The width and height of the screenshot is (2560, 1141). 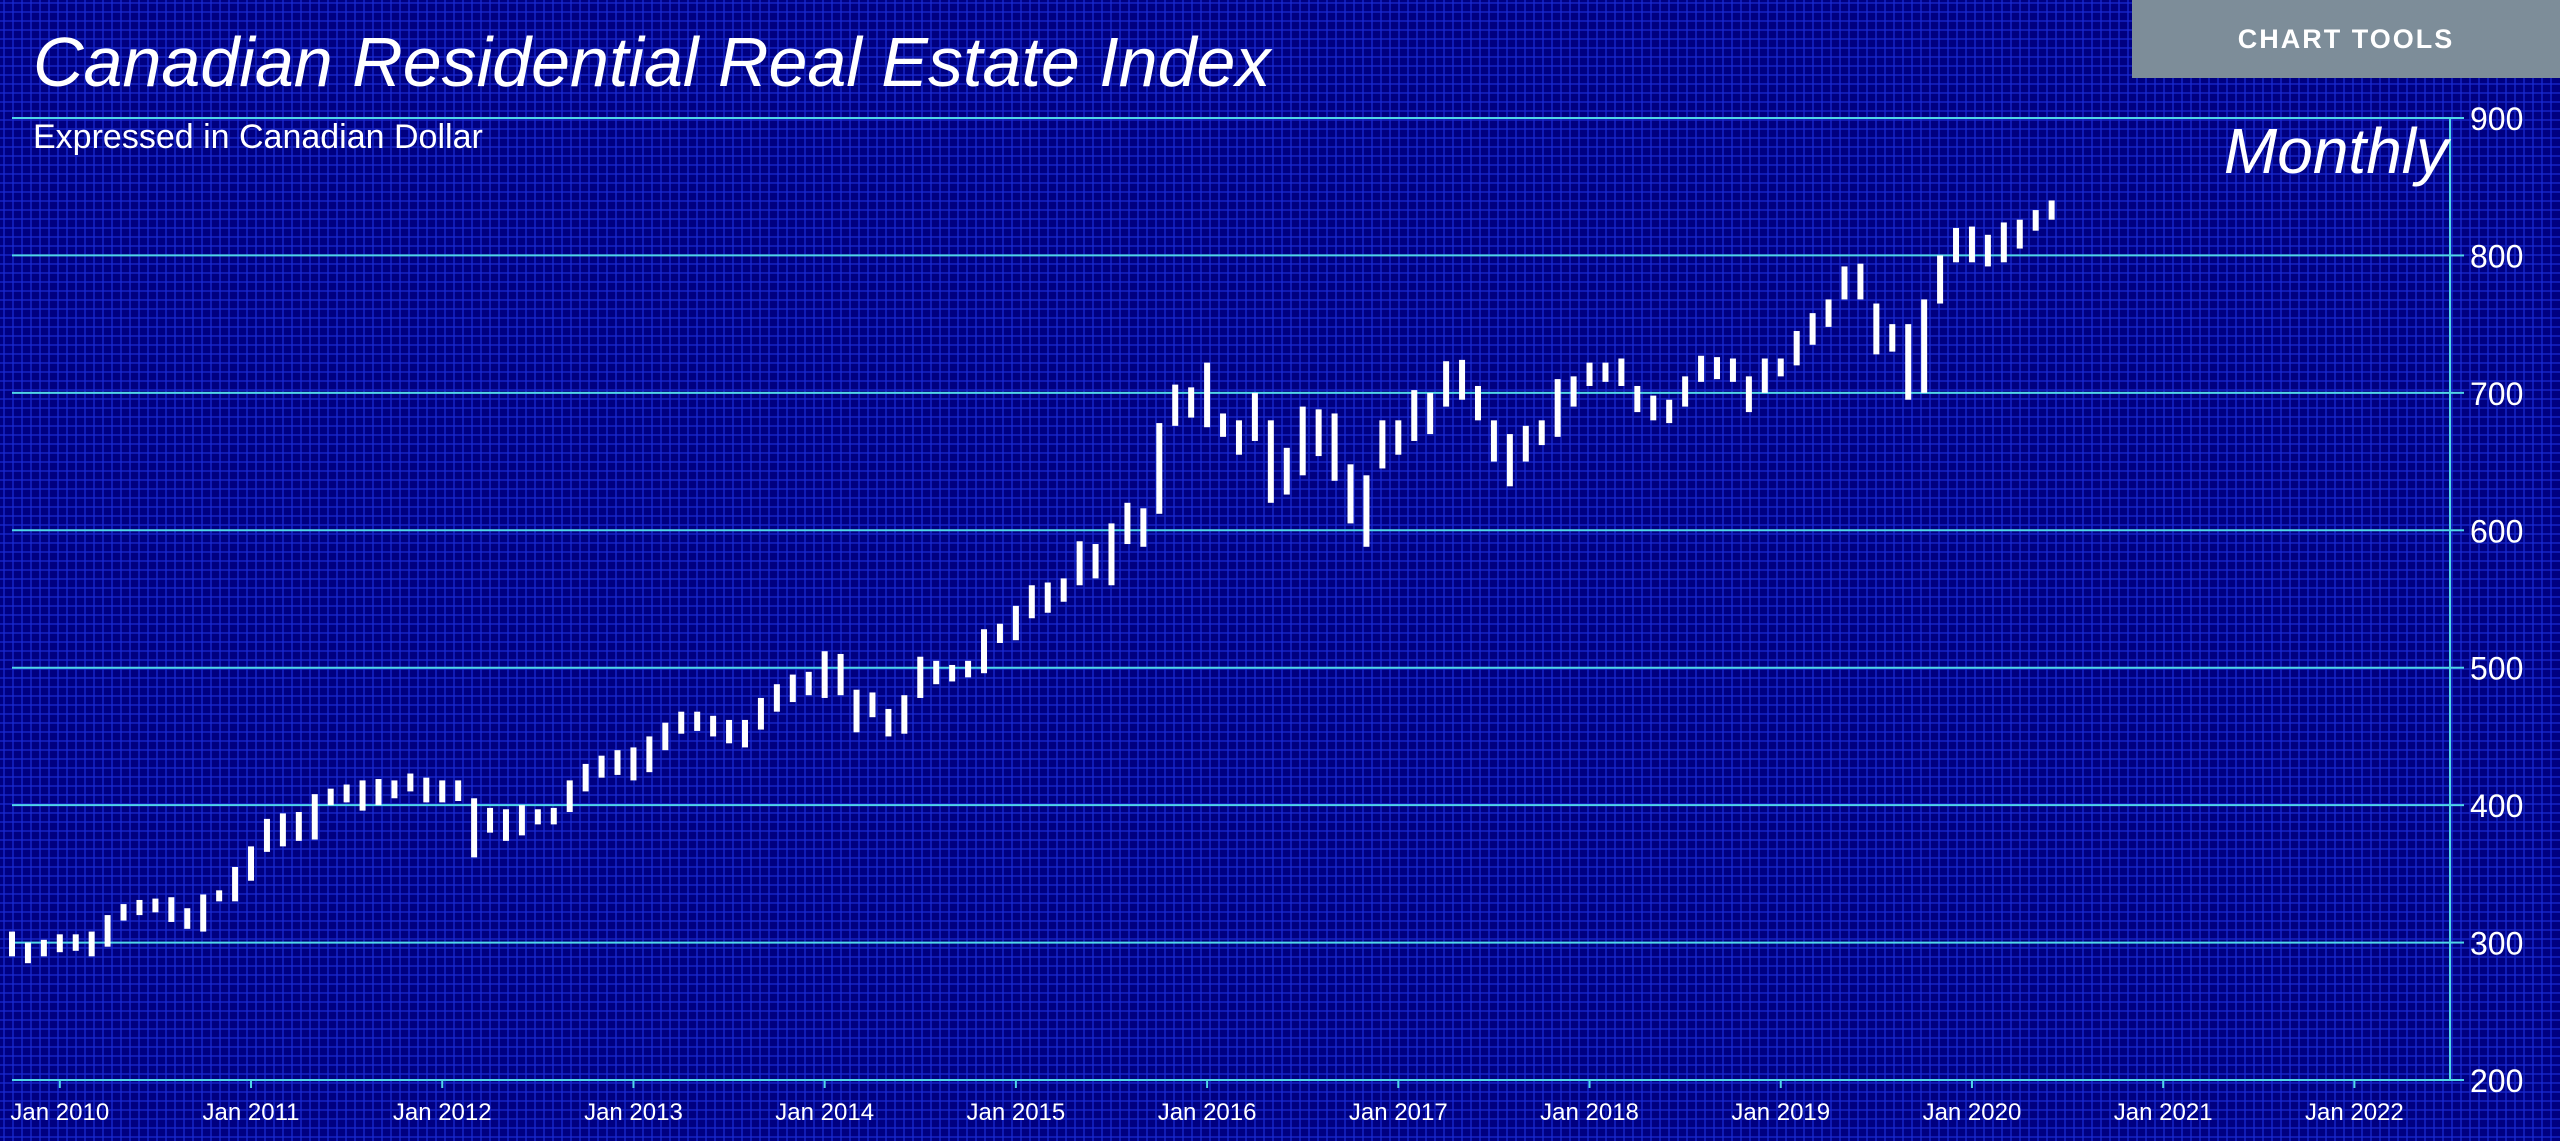 What do you see at coordinates (1780, 1112) in the screenshot?
I see `x-tick-label: Jan 2019` at bounding box center [1780, 1112].